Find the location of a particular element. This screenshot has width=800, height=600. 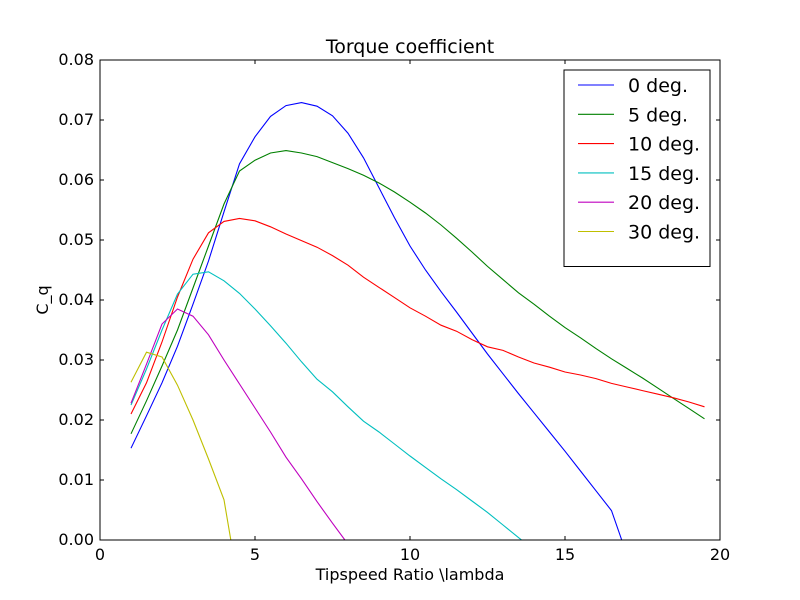

x-tick-label-1: 5 is located at coordinates (255, 554).